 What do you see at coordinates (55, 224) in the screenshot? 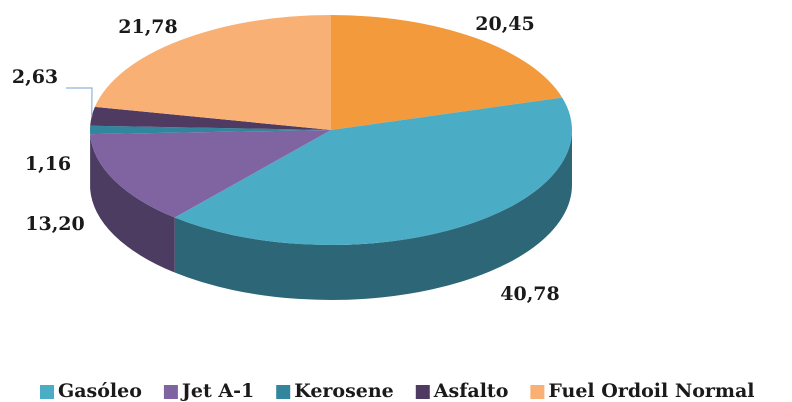
I see `data-label: 13,20` at bounding box center [55, 224].